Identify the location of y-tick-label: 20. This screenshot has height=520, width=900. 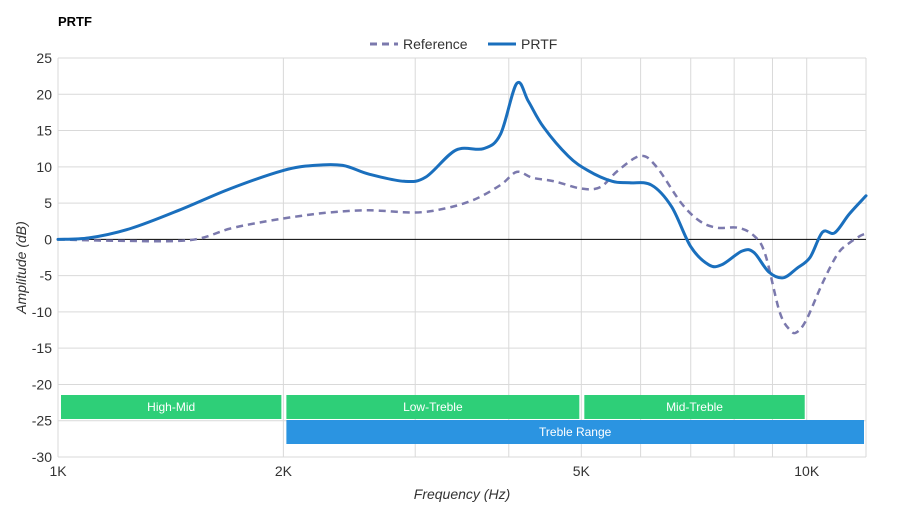
(44, 94).